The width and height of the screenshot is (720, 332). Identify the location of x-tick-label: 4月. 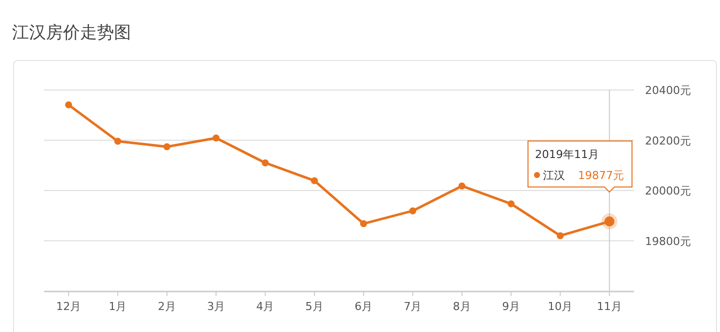
(265, 306).